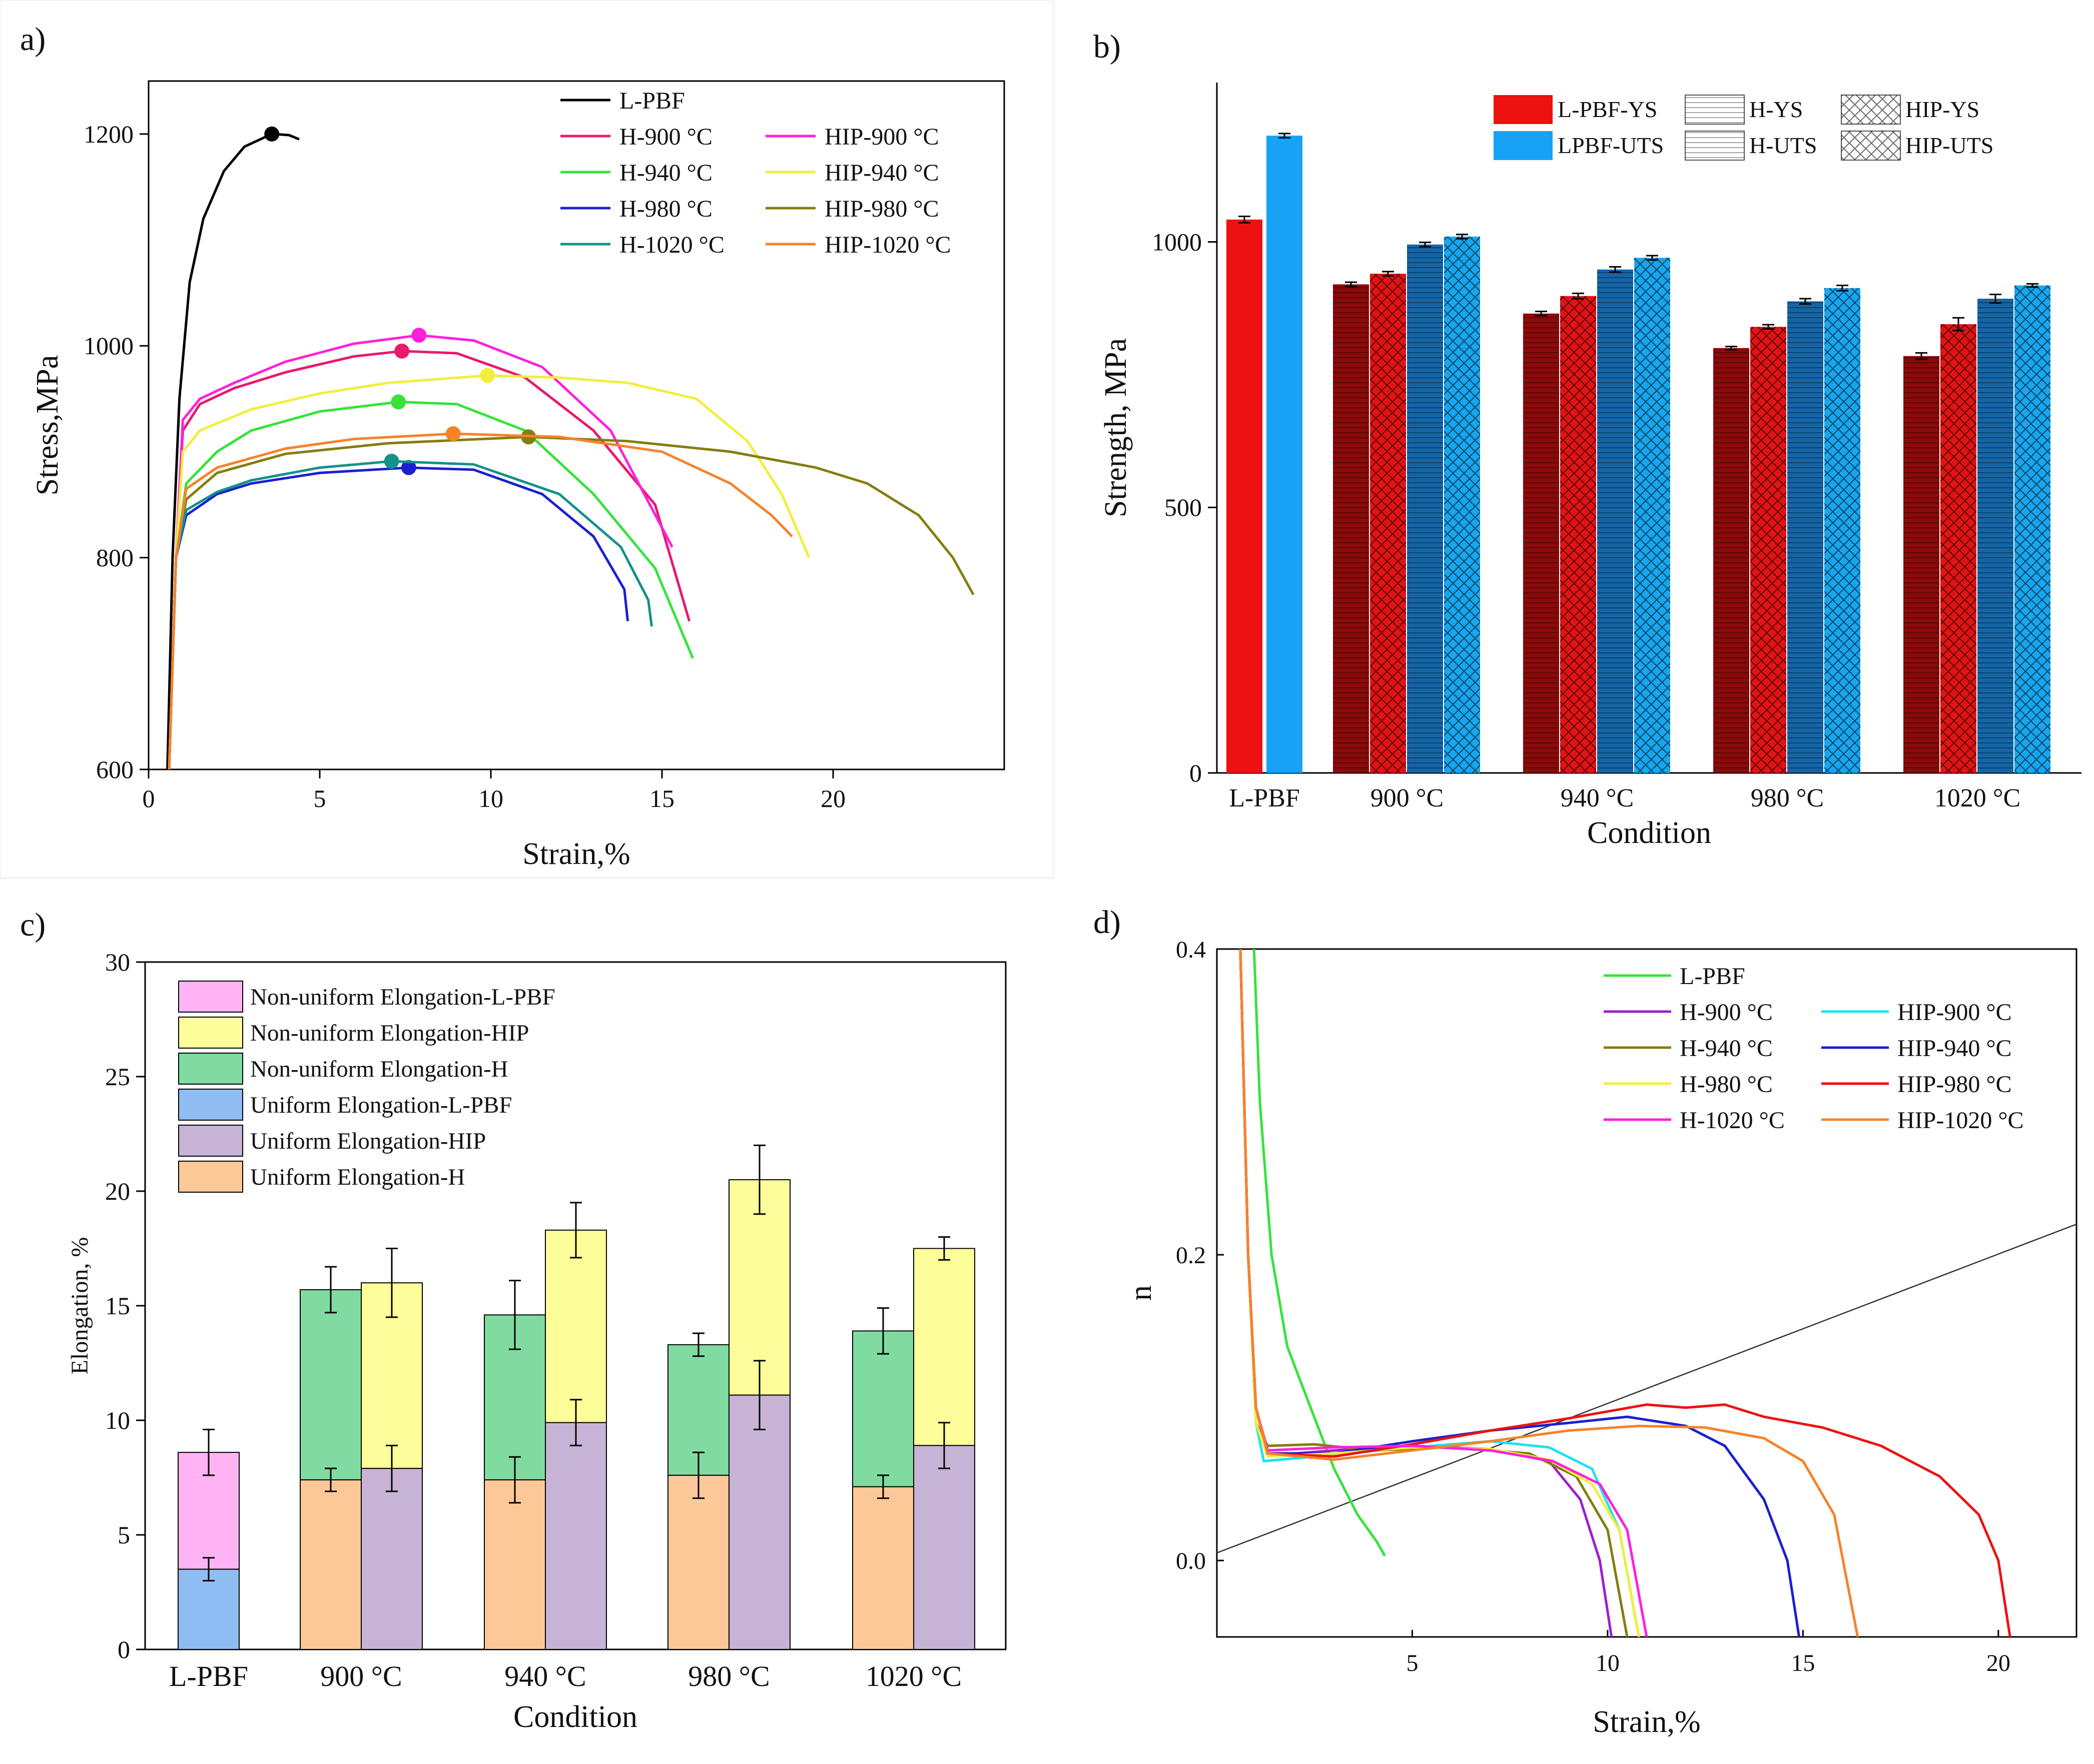 The image size is (2094, 1764). Describe the element at coordinates (1870, 145) in the screenshot. I see `legend-pattern-hip-uts` at that location.